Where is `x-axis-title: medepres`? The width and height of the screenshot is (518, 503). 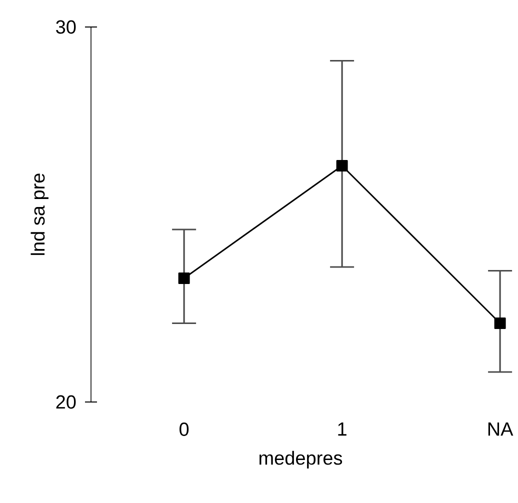 x-axis-title: medepres is located at coordinates (301, 459).